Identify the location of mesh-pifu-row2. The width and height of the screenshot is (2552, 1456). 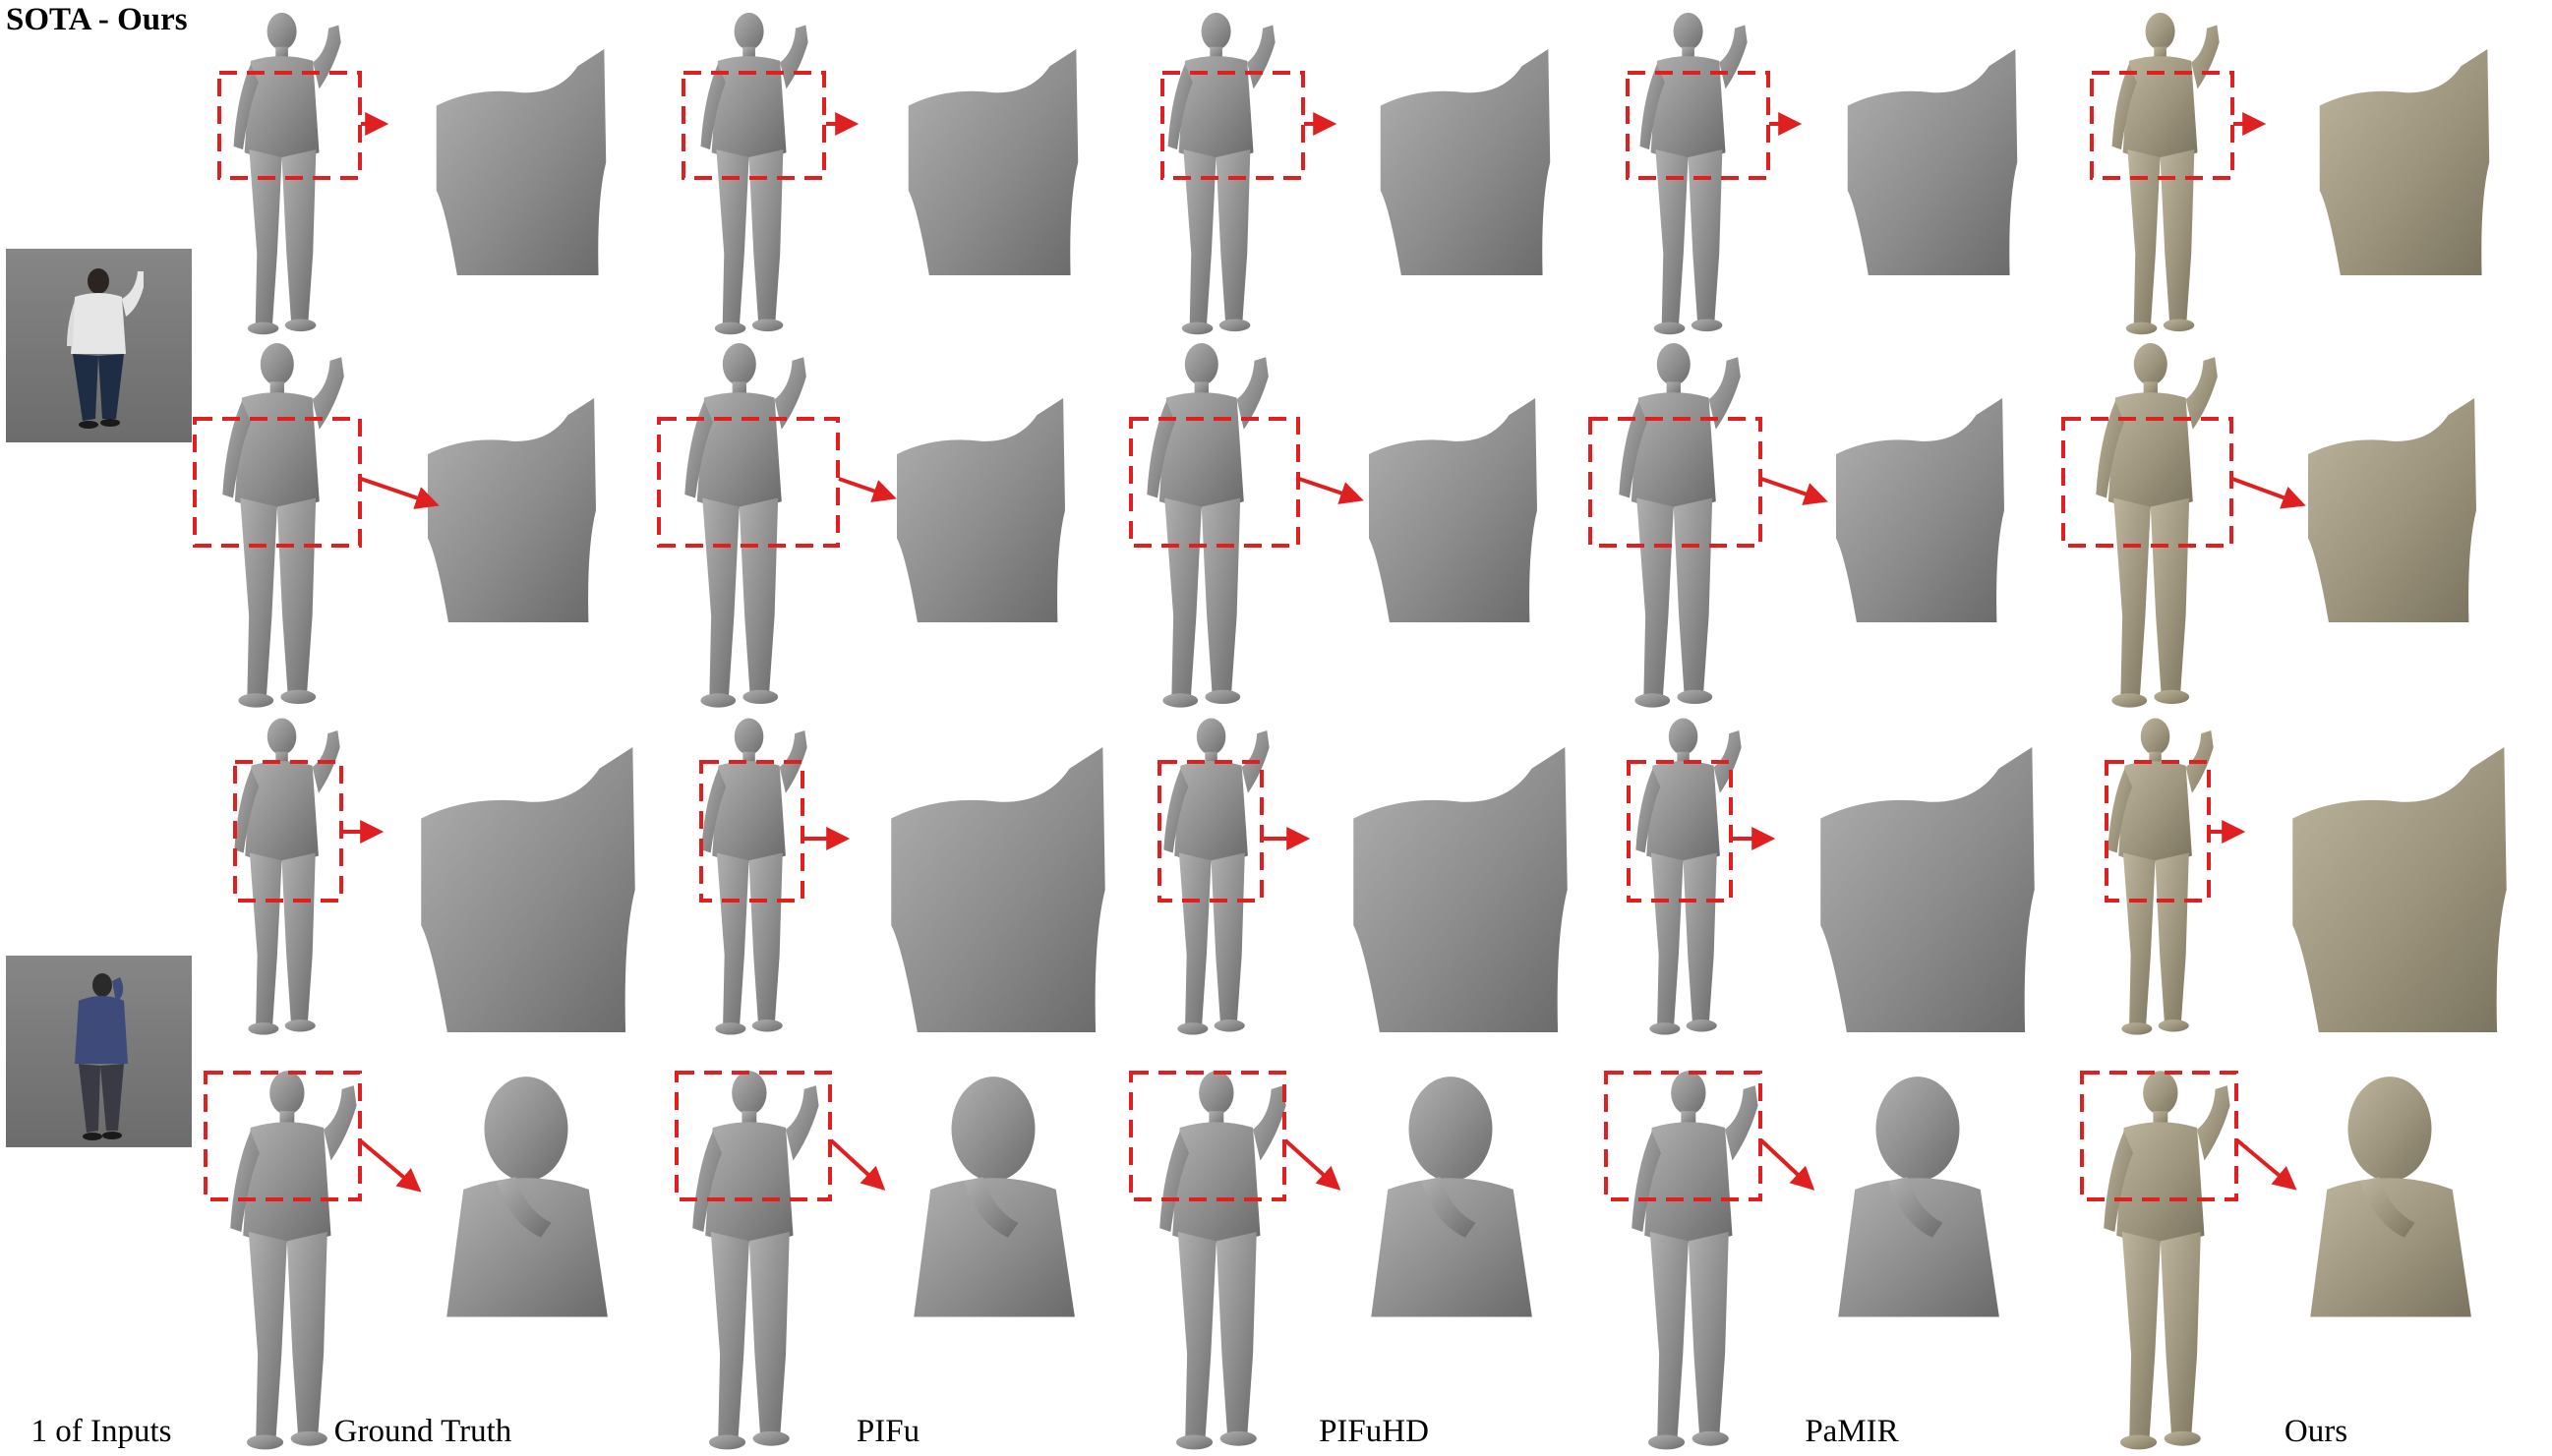
(745, 525).